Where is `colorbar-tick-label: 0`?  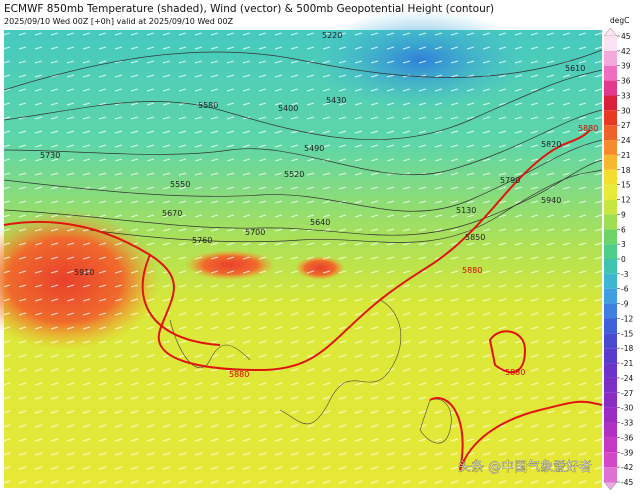 colorbar-tick-label: 0 is located at coordinates (623, 259).